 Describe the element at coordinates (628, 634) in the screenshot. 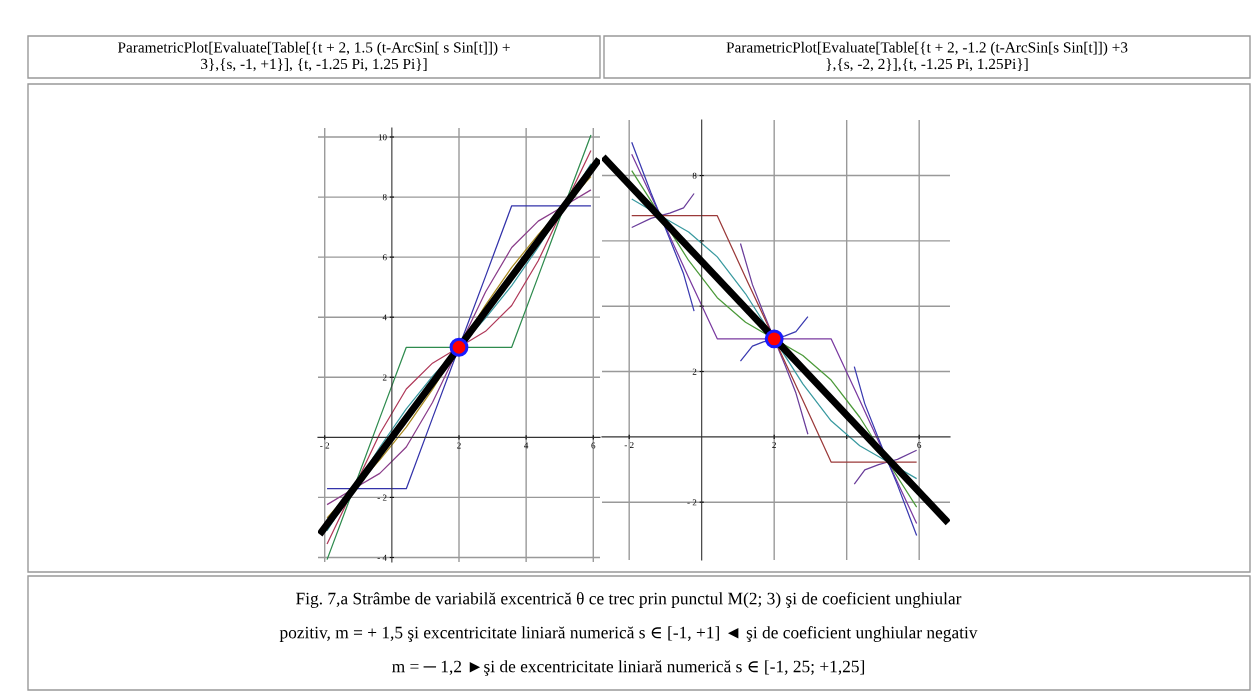

I see `text: pozitiv, m = + 1,5 şi excentricitate liniară numerică s ∈ [-1, +1] ◄ şi de coeficient unghiular negativ` at that location.